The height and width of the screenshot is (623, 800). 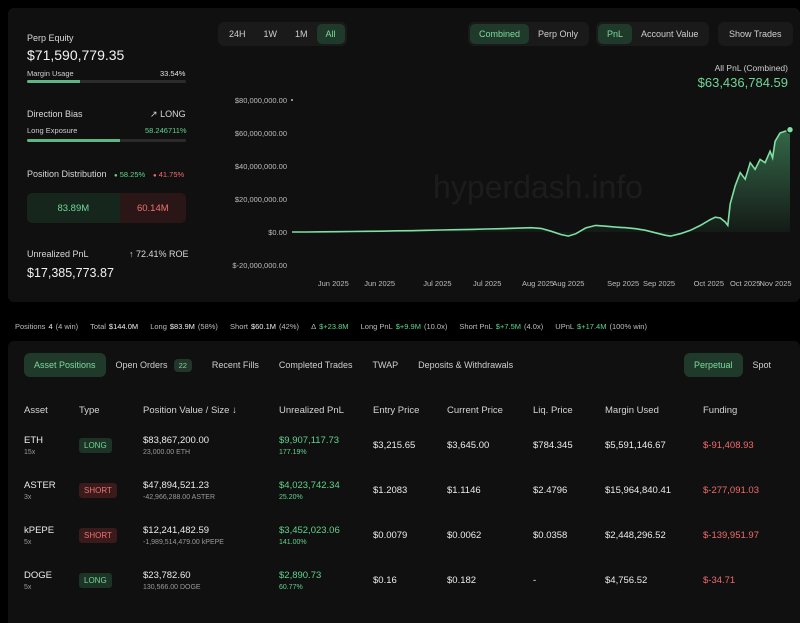 I want to click on col-type: Type, so click(x=89, y=410).